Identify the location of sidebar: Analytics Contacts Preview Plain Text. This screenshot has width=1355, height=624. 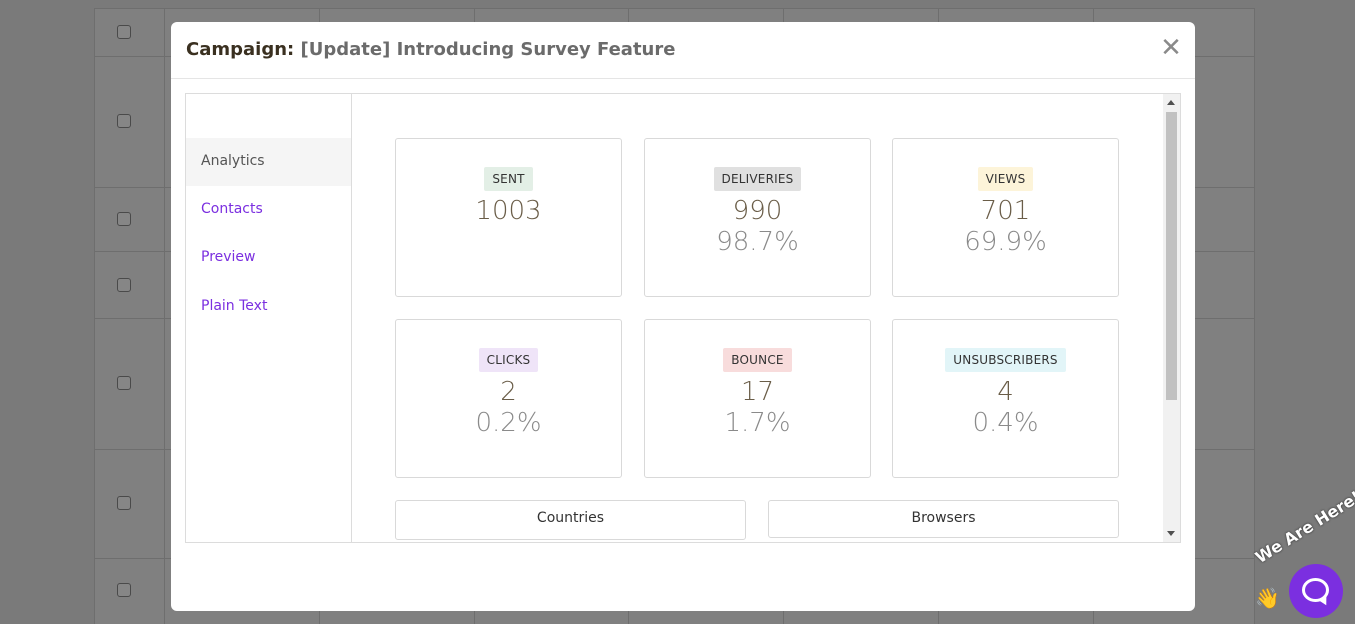
(269, 318).